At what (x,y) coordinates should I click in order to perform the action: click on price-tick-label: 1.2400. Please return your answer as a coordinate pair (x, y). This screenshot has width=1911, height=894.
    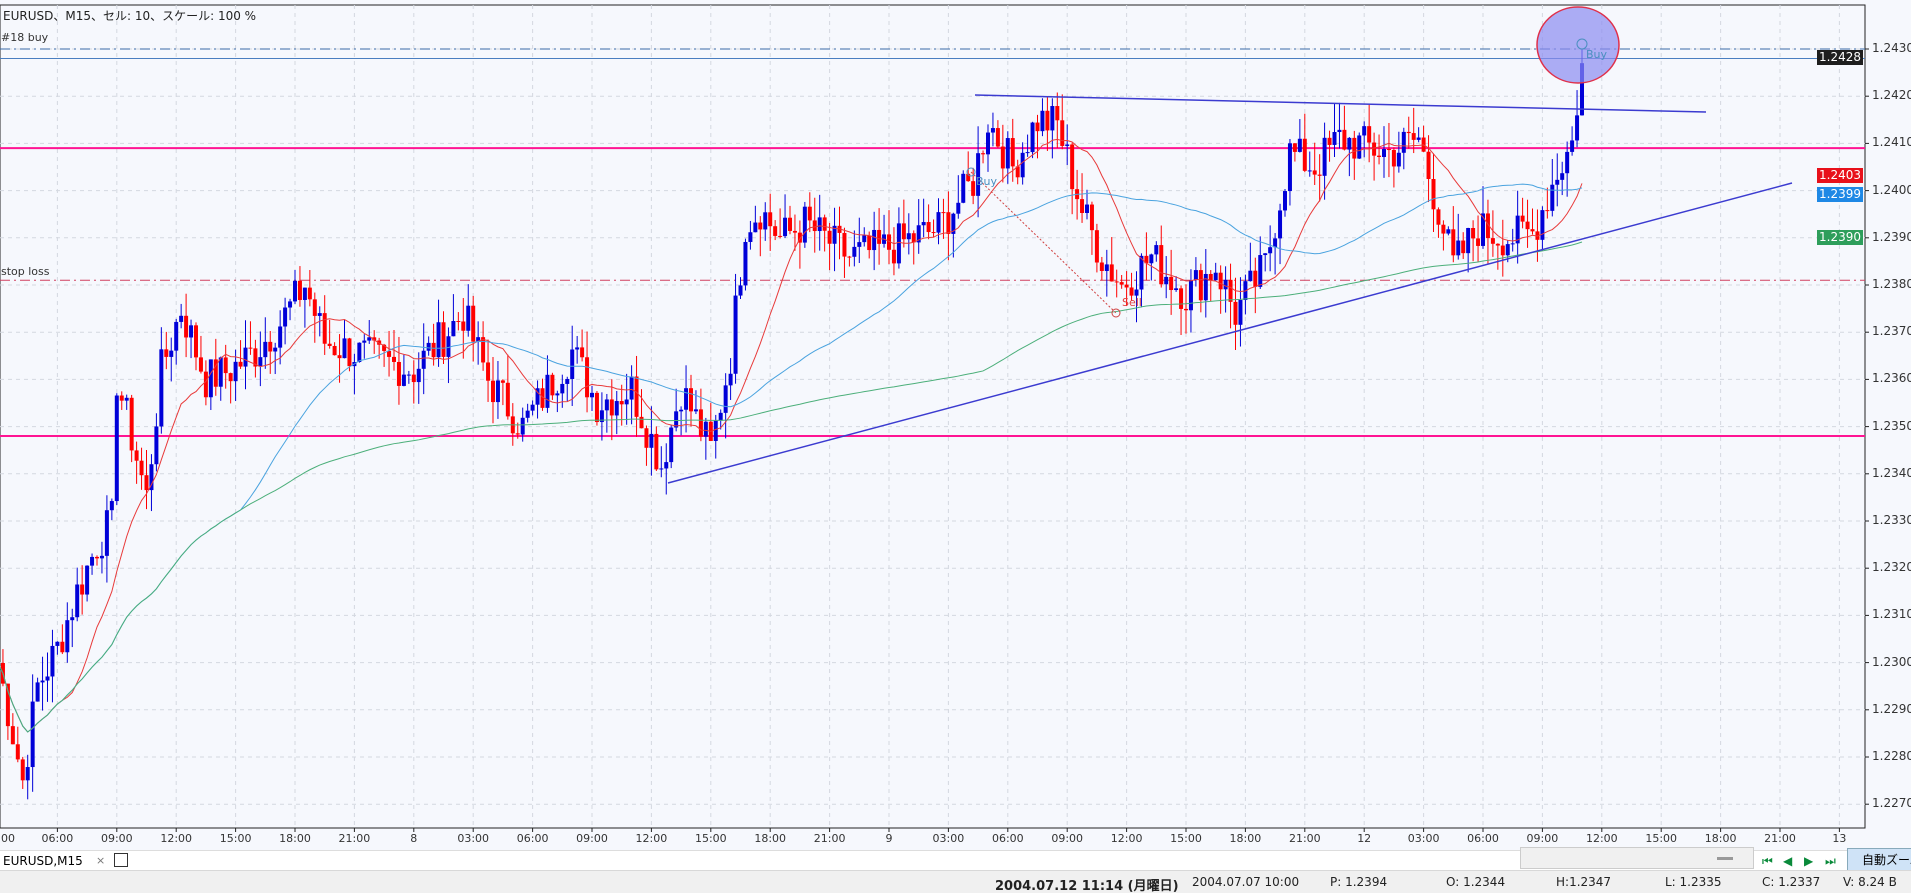
    Looking at the image, I should click on (1891, 189).